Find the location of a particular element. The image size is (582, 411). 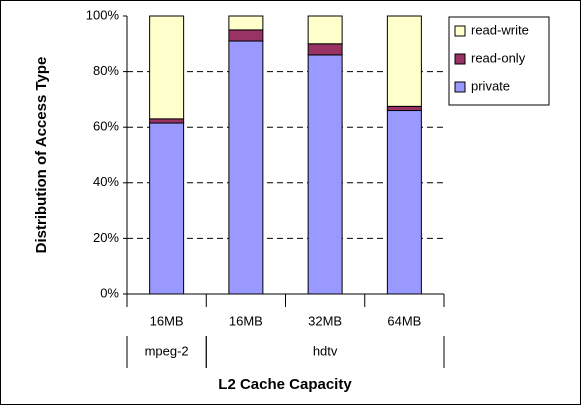

y-tick-label: 20% is located at coordinates (106, 237).